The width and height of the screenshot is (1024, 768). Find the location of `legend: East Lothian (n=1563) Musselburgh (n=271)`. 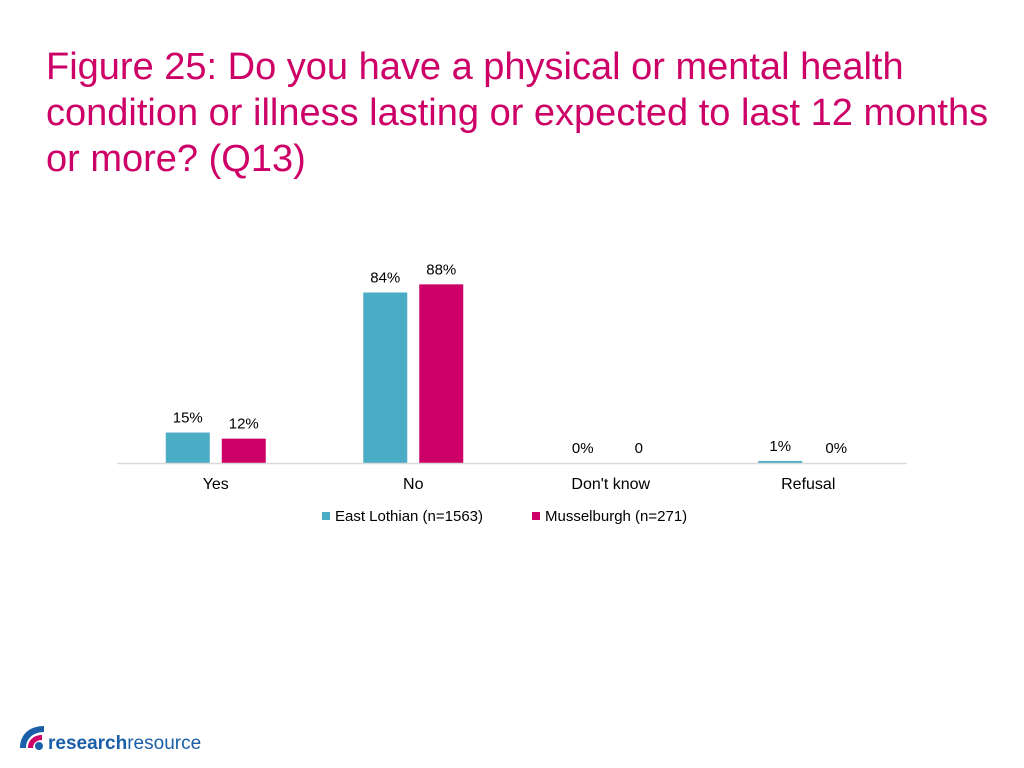

legend: East Lothian (n=1563) Musselburgh (n=271) is located at coordinates (504, 516).